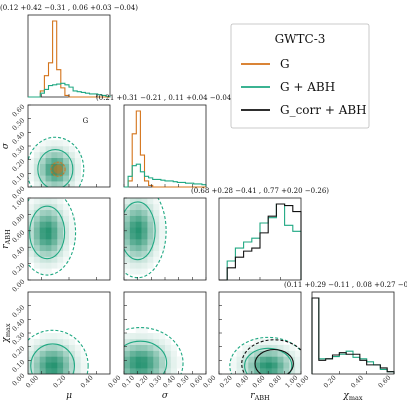 The width and height of the screenshot is (407, 401). What do you see at coordinates (47, 232) in the screenshot?
I see `joint-r-abh-vs-mu-contour-inner` at bounding box center [47, 232].